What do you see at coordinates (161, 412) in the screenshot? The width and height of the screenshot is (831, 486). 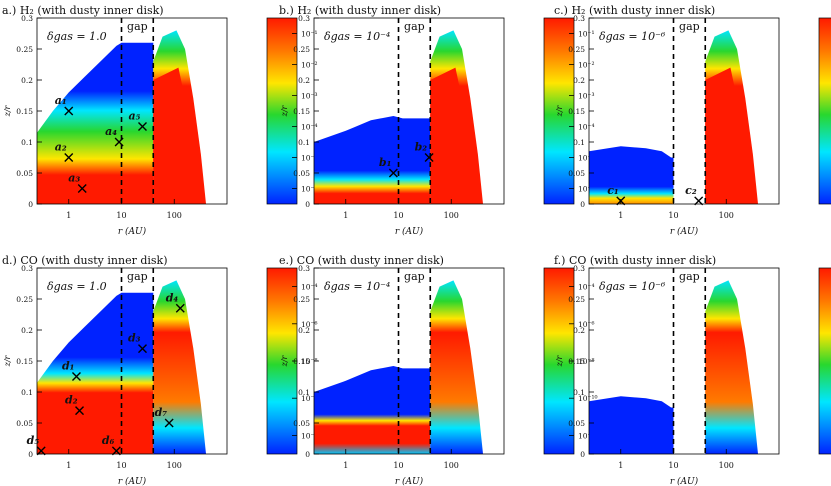 I see `marker-label: d₇` at bounding box center [161, 412].